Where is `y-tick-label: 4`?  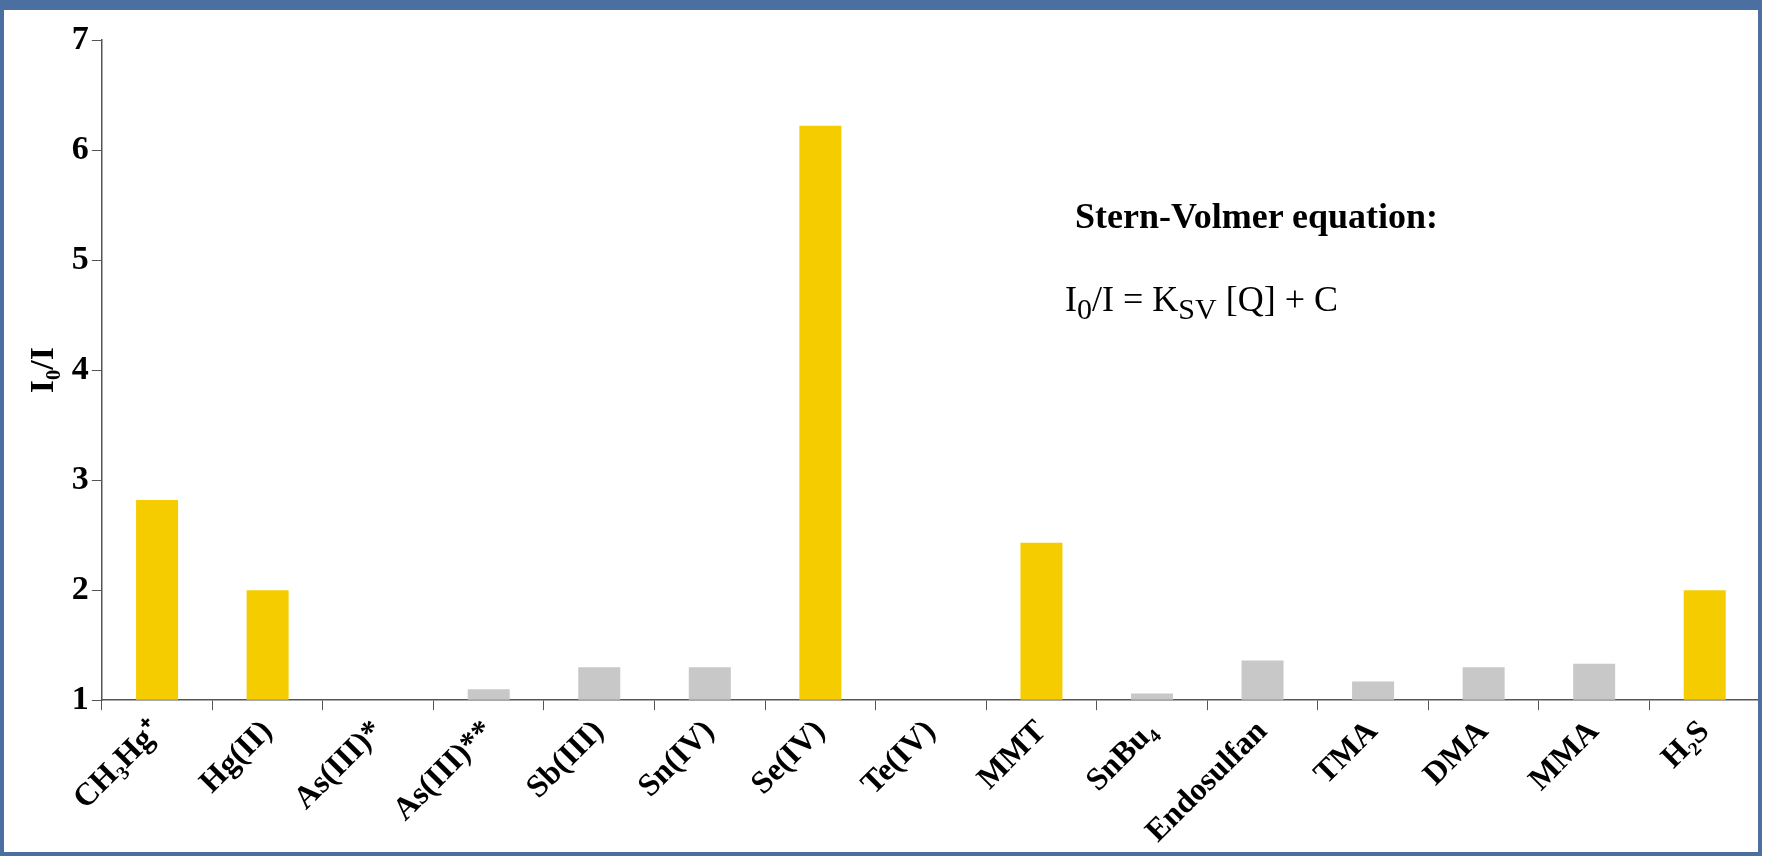 y-tick-label: 4 is located at coordinates (80, 367).